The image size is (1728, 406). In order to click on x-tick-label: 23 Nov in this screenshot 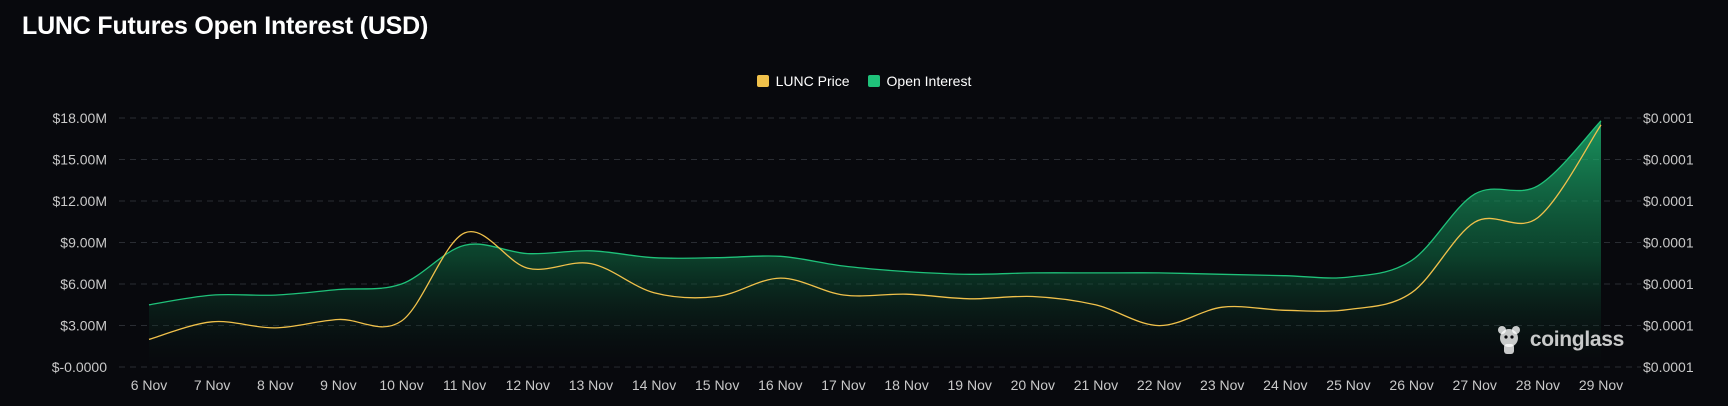, I will do `click(1222, 385)`.